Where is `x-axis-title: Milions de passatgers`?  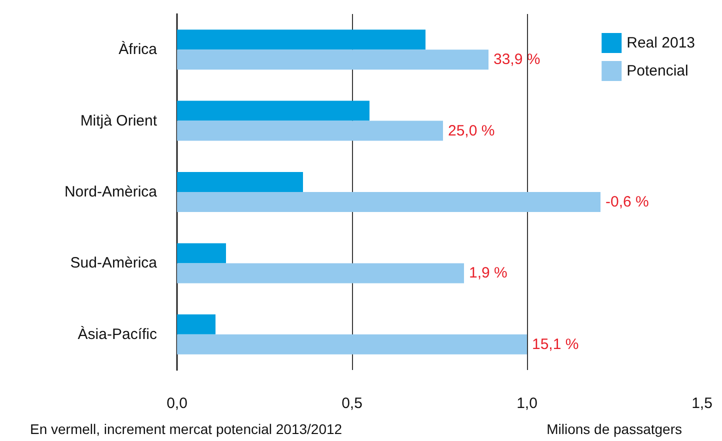
x-axis-title: Milions de passatgers is located at coordinates (614, 429).